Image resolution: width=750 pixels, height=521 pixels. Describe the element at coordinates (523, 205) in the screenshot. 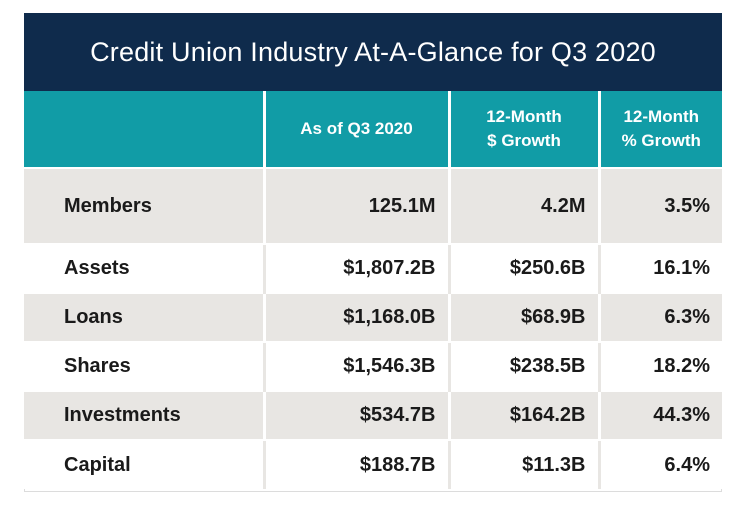

I see `cell-dollar-growth: 4.2M` at that location.